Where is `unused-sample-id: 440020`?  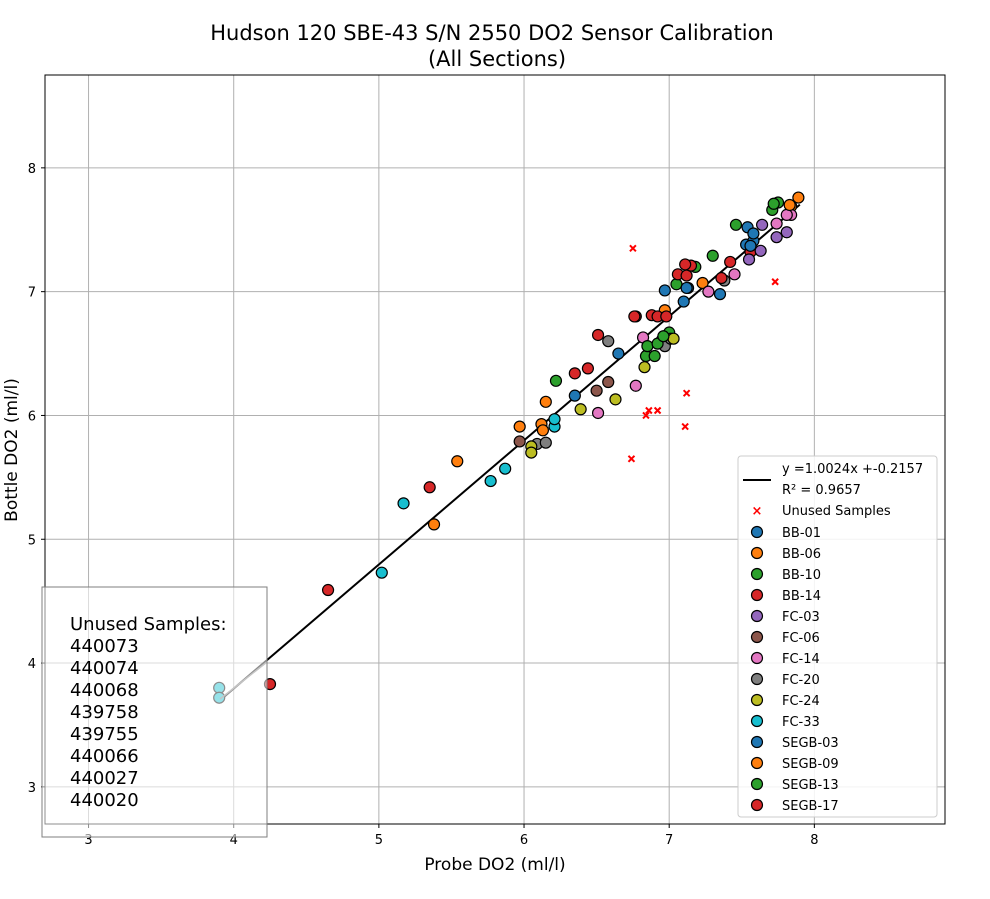
unused-sample-id: 440020 is located at coordinates (104, 800).